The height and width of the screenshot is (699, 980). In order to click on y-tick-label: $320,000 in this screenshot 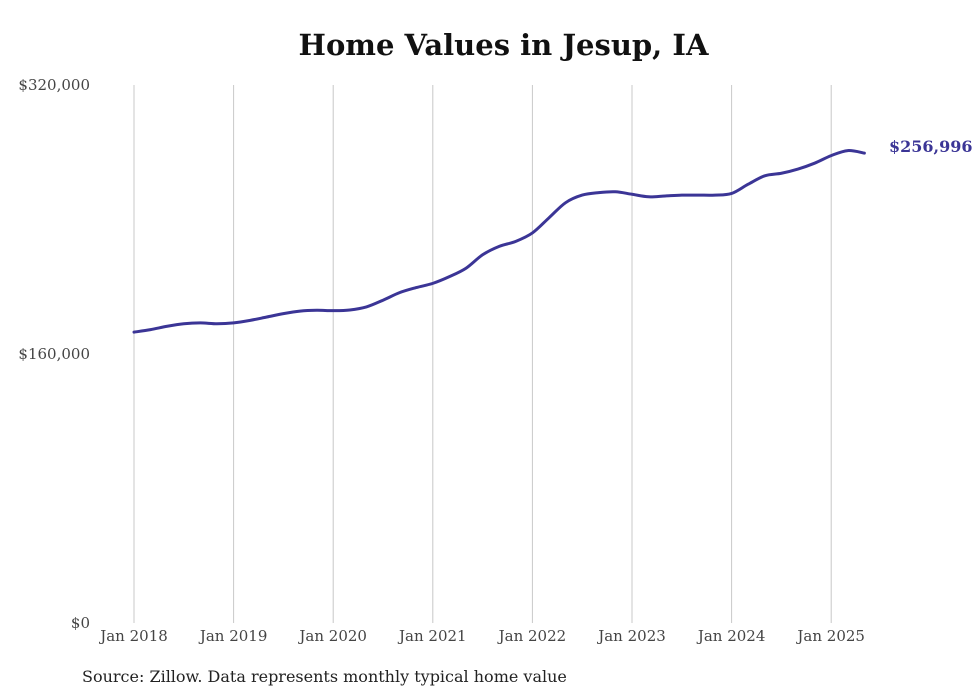, I will do `click(54, 85)`.